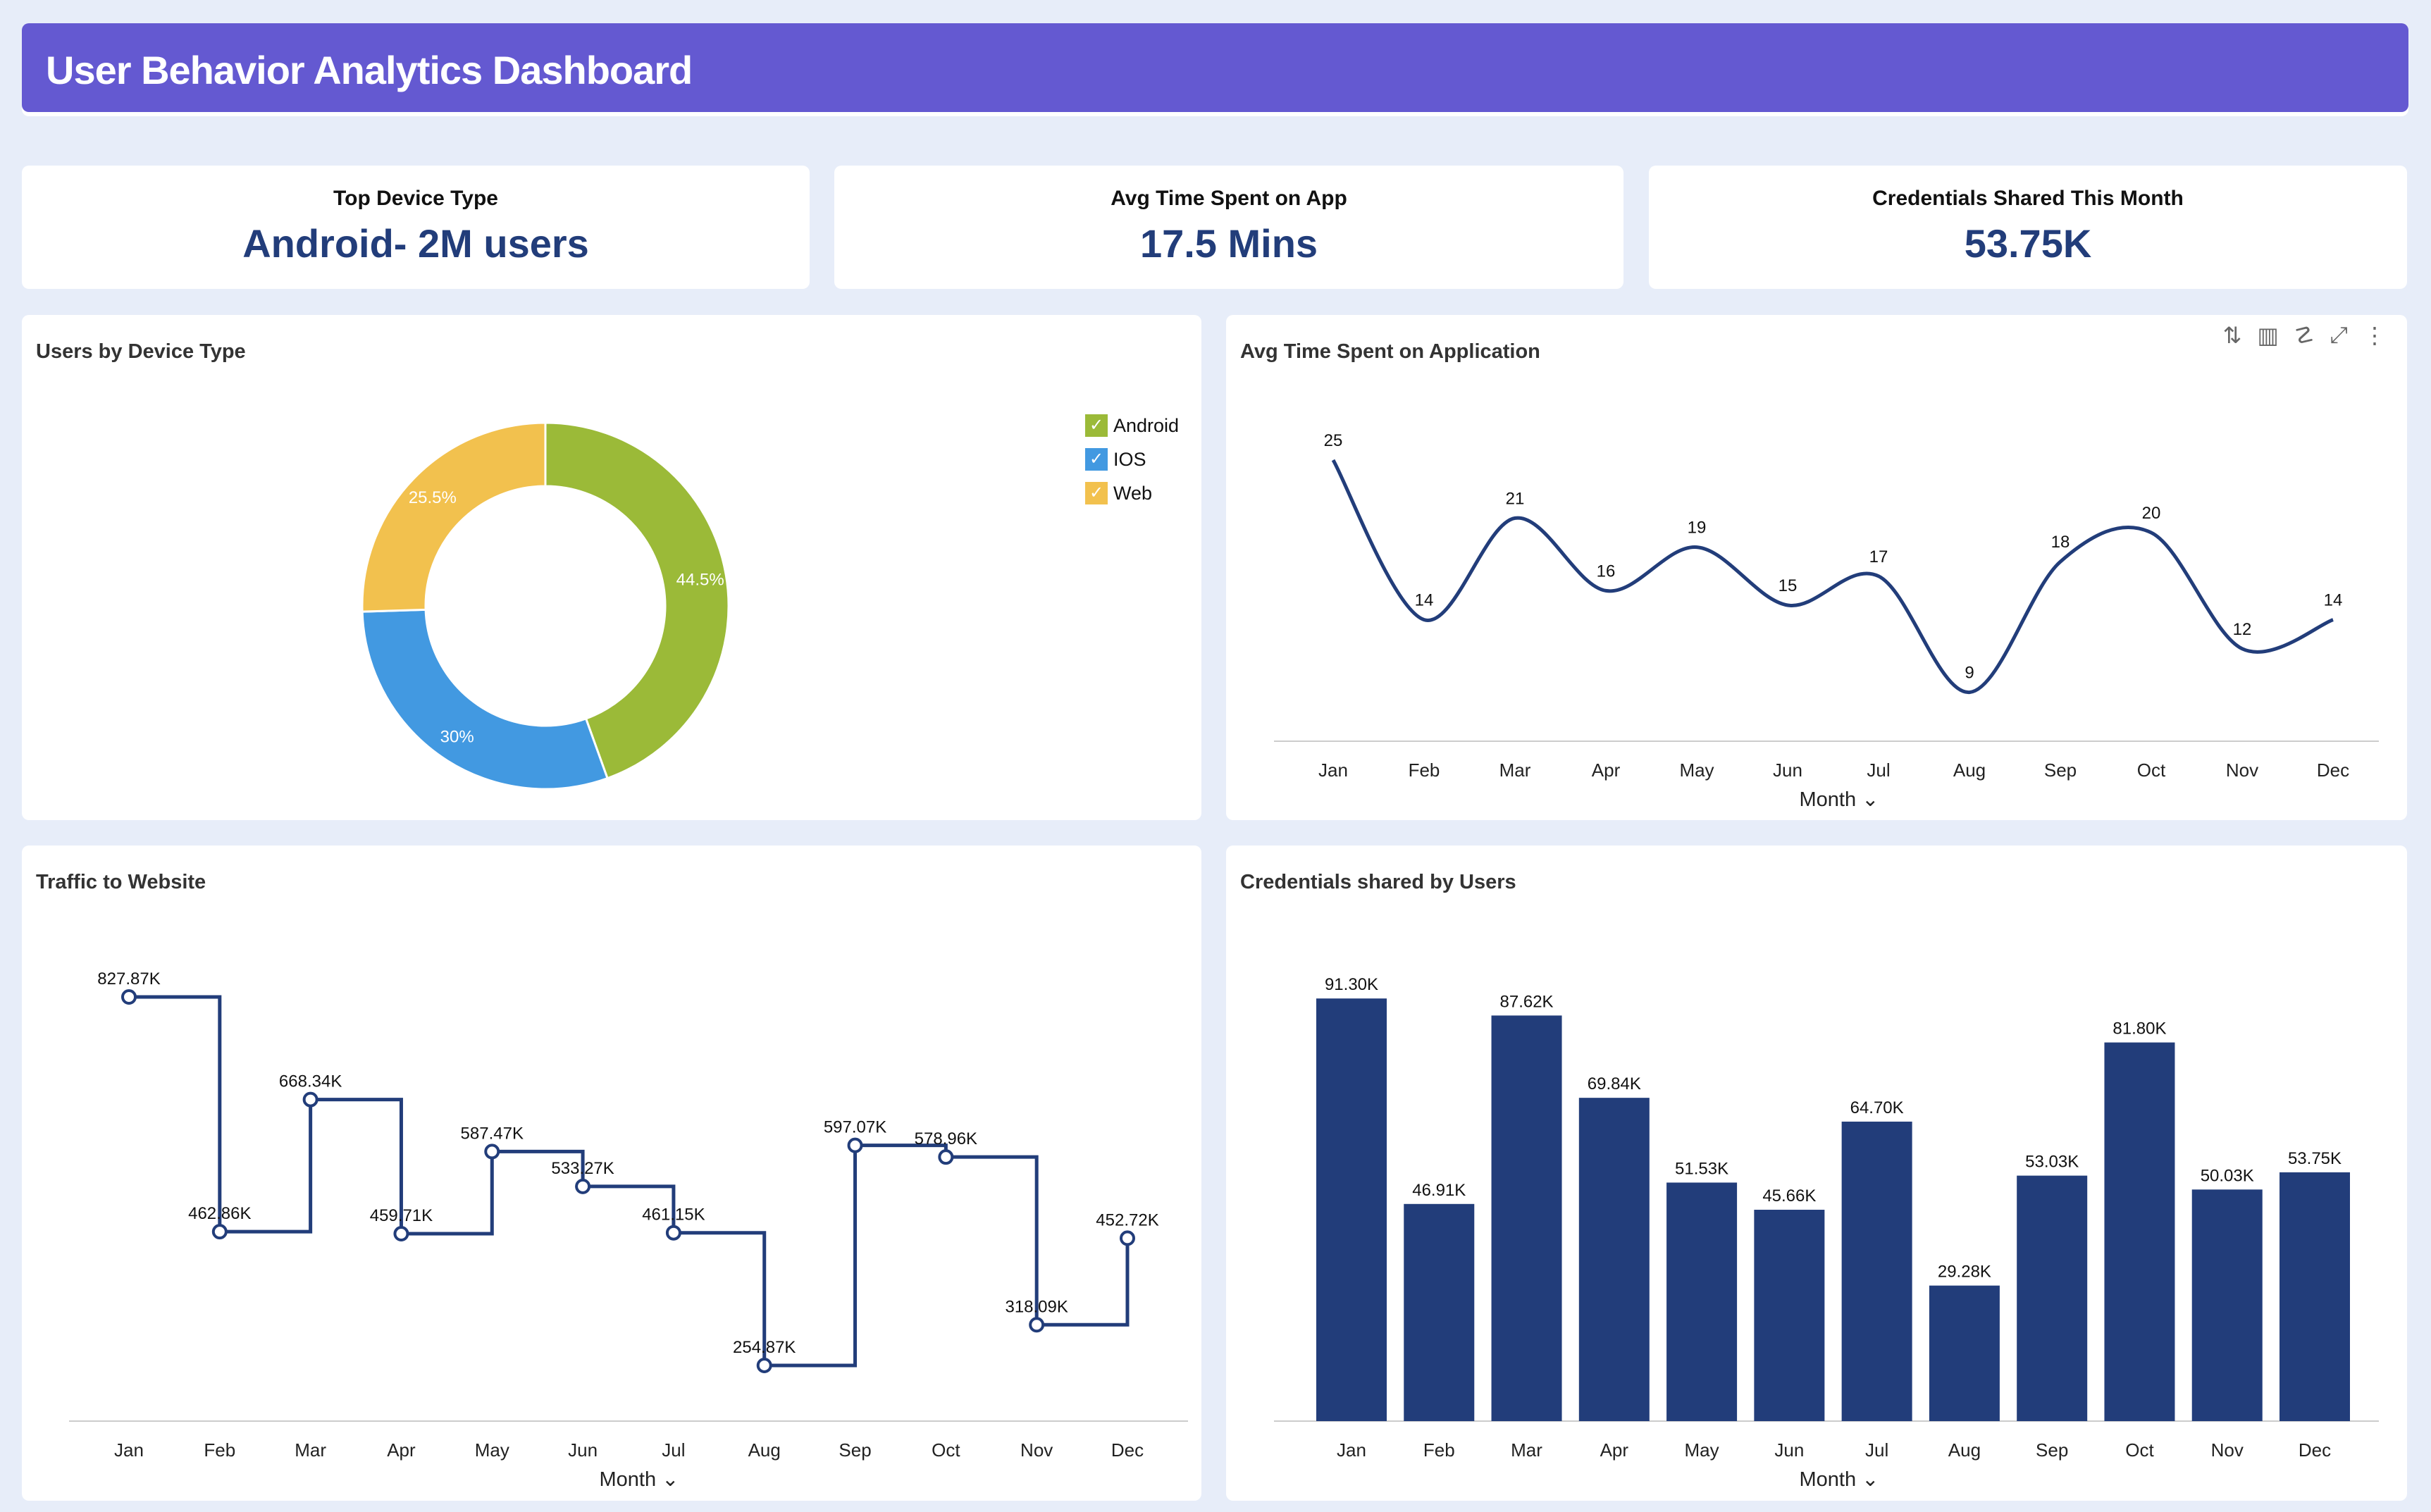 The width and height of the screenshot is (2431, 1512). I want to click on legend-label: IOS, so click(1129, 459).